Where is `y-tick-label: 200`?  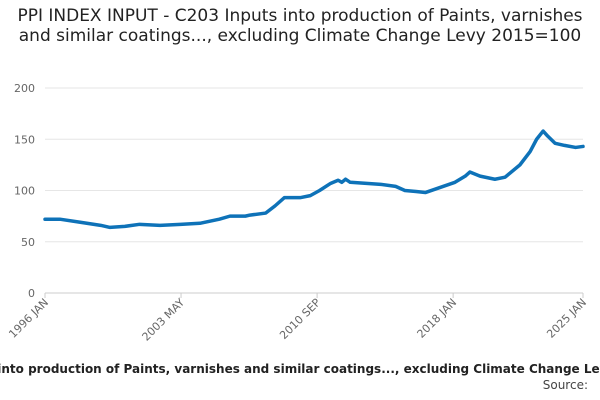 y-tick-label: 200 is located at coordinates (24, 88).